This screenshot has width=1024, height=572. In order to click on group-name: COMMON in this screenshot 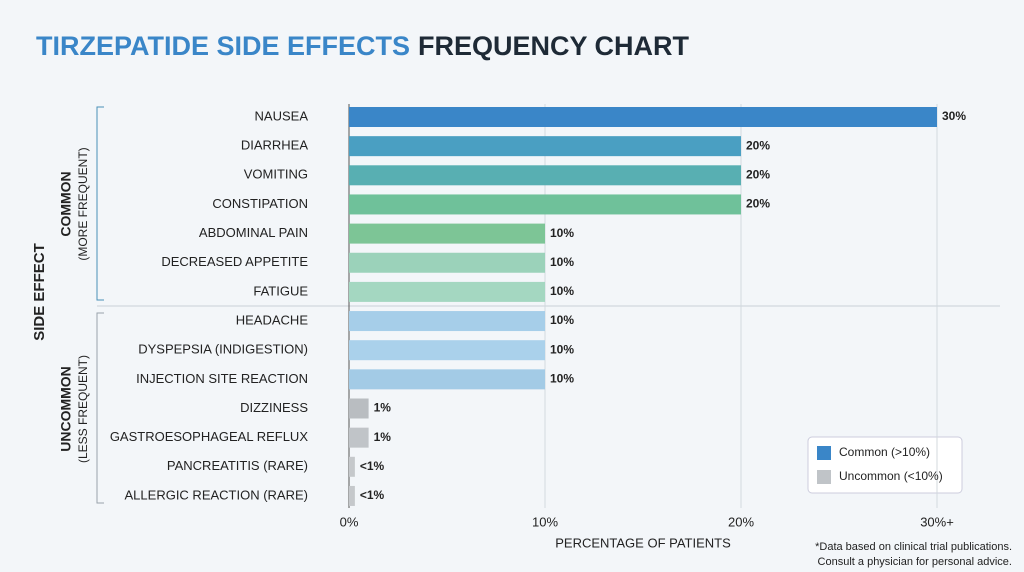, I will do `click(66, 203)`.